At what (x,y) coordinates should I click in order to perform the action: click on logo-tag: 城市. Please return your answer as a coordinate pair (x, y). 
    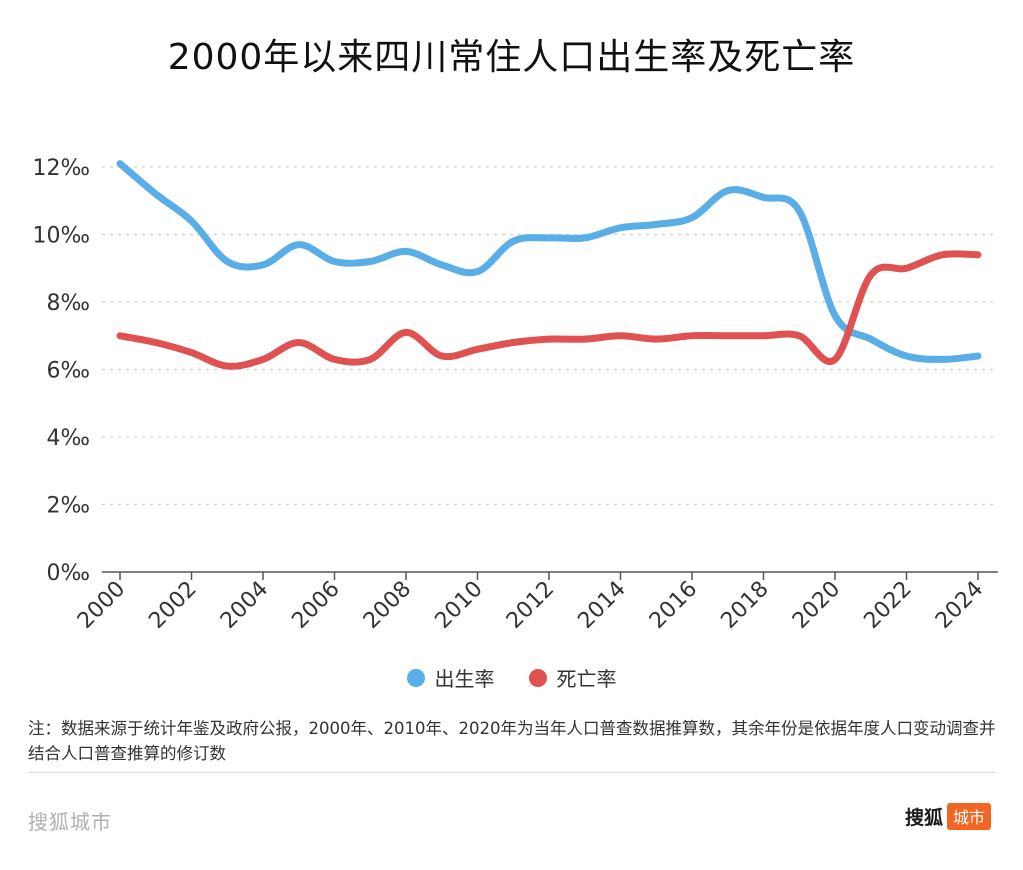
    Looking at the image, I should click on (968, 816).